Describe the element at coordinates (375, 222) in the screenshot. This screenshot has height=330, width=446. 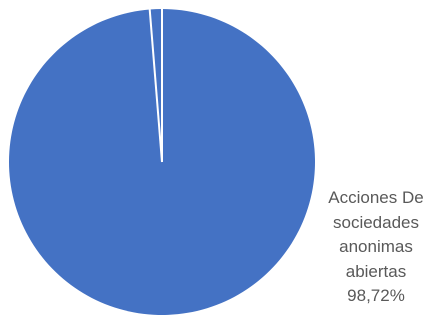
I see `slice-label-line: sociedades` at that location.